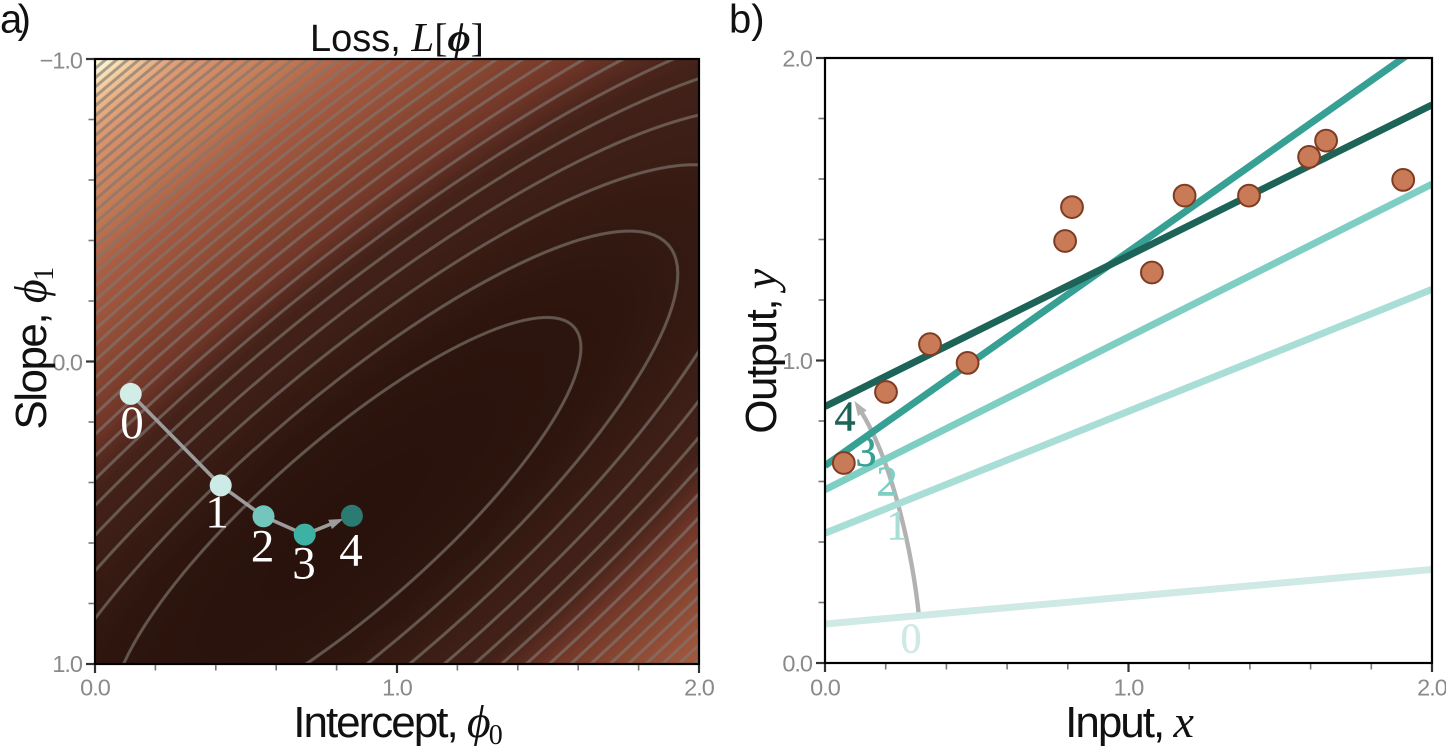 The image size is (1446, 746). What do you see at coordinates (397, 37) in the screenshot?
I see `svg-text: Loss, L[ϕ]` at bounding box center [397, 37].